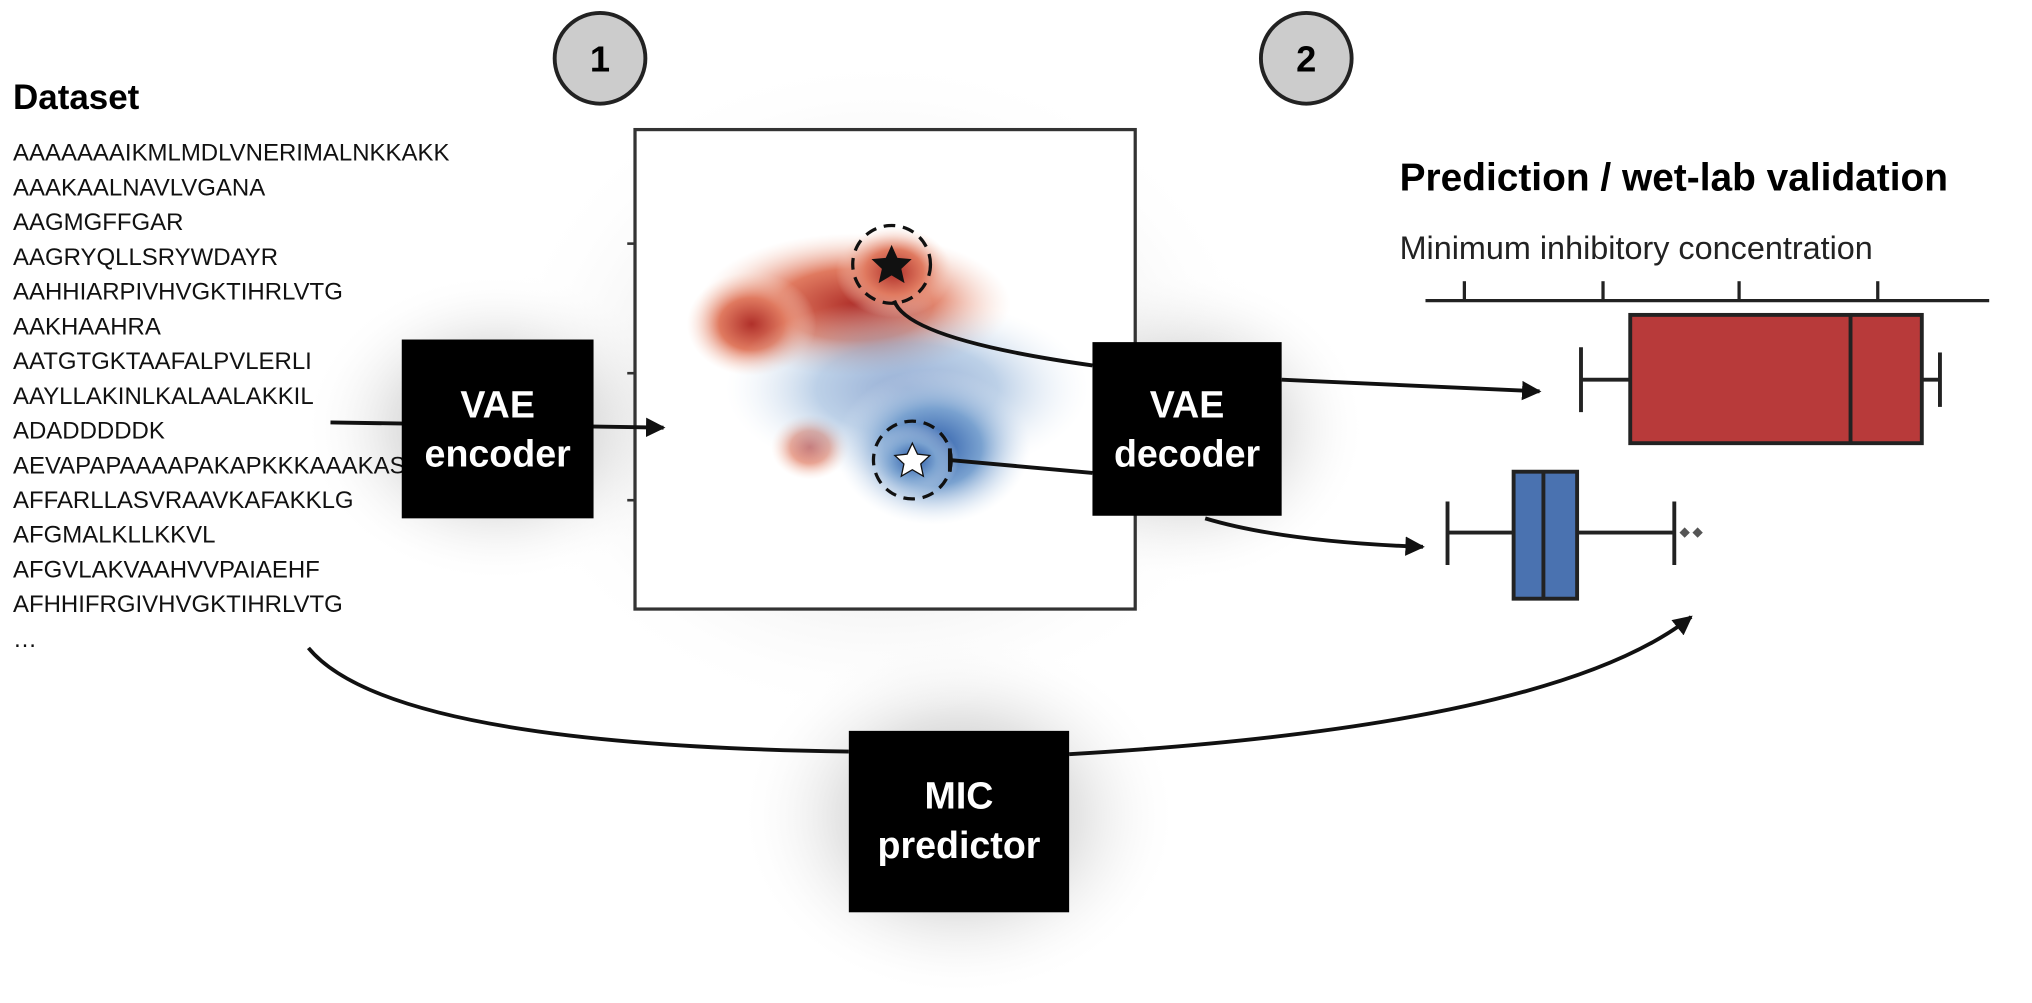  I want to click on sequence: AFGMALKLLKKVL, so click(114, 535).